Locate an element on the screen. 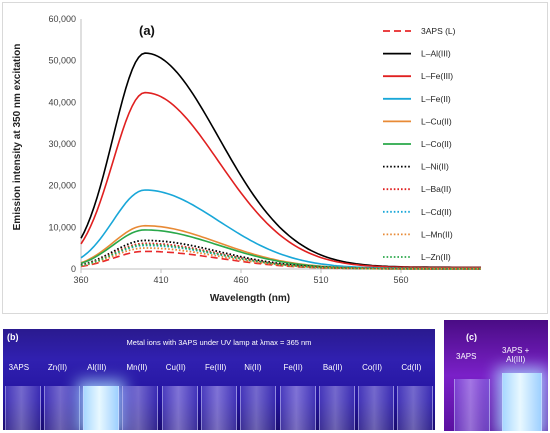 The height and width of the screenshot is (433, 550). legend-entry: L–Al(III) is located at coordinates (436, 54).